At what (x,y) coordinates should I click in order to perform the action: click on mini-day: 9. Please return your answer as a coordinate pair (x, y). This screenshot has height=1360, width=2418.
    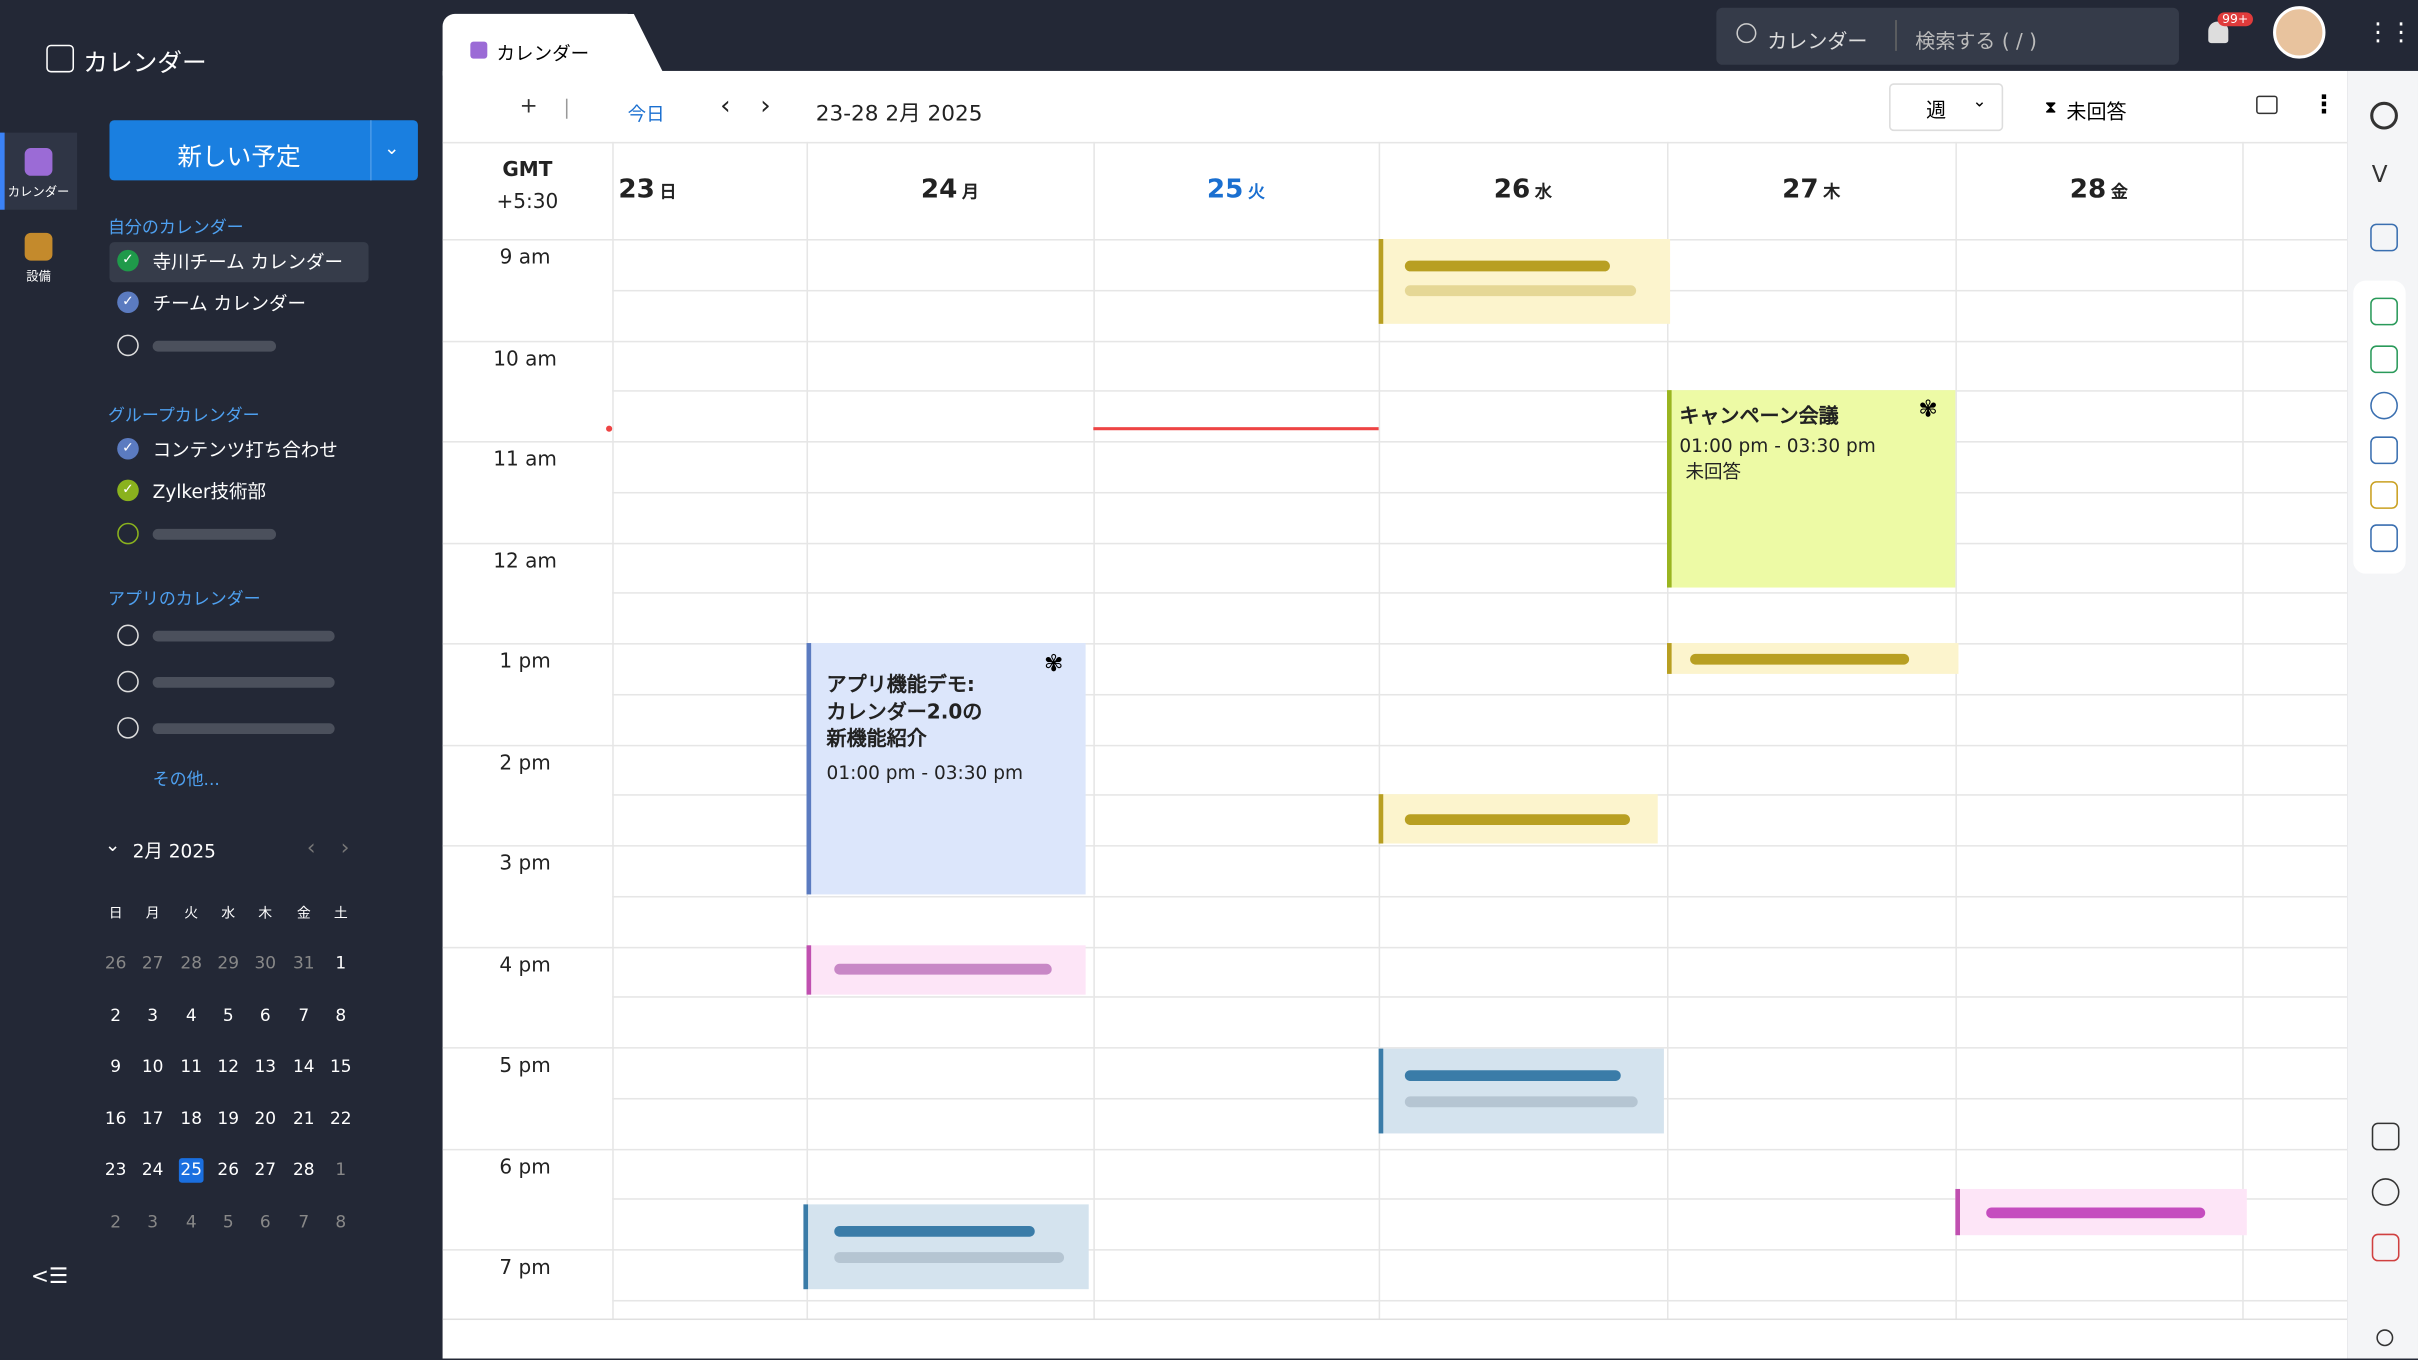
    Looking at the image, I should click on (116, 1066).